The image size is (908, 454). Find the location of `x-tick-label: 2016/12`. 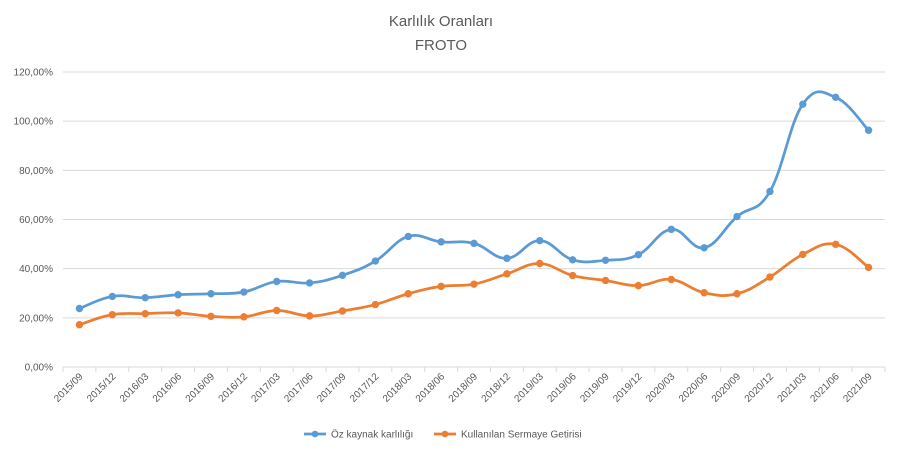

x-tick-label: 2016/12 is located at coordinates (234, 388).